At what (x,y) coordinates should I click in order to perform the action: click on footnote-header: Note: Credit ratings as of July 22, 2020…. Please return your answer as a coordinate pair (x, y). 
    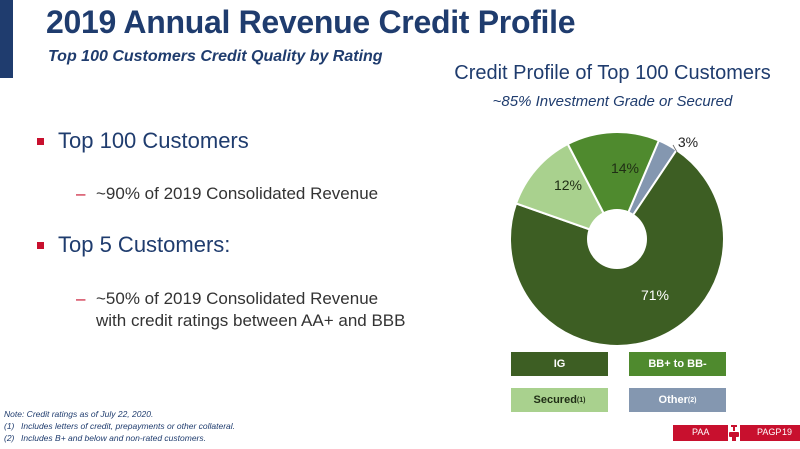
    Looking at the image, I should click on (79, 414).